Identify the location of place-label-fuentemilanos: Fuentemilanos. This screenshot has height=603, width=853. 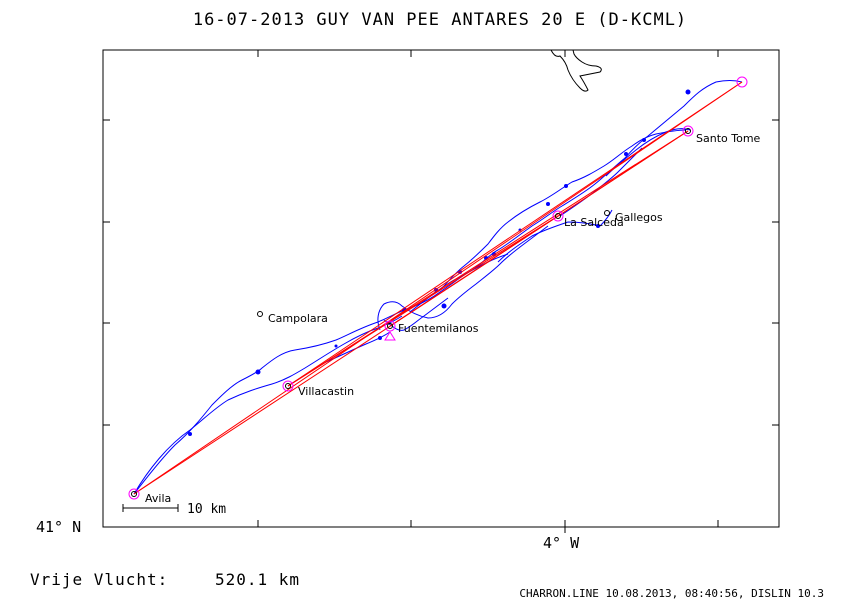
(438, 328).